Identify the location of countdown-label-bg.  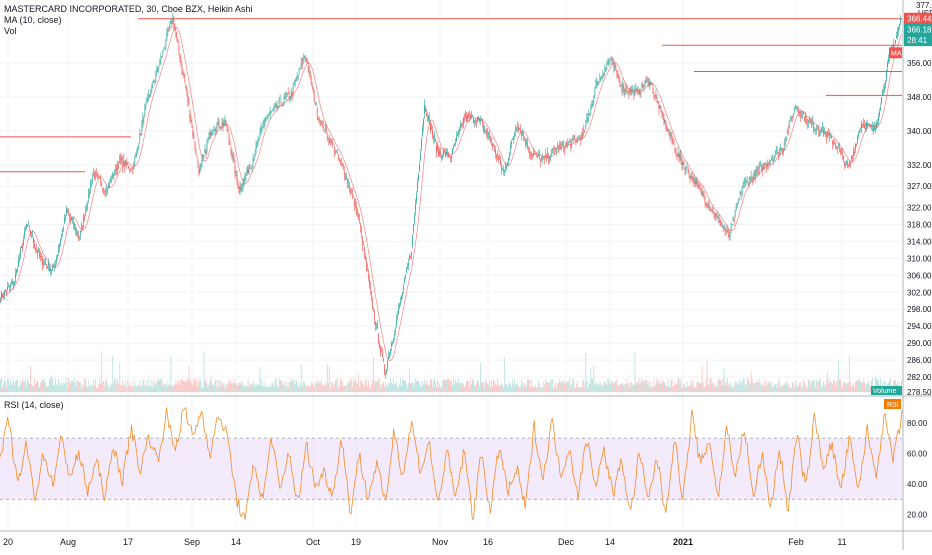
(918, 40).